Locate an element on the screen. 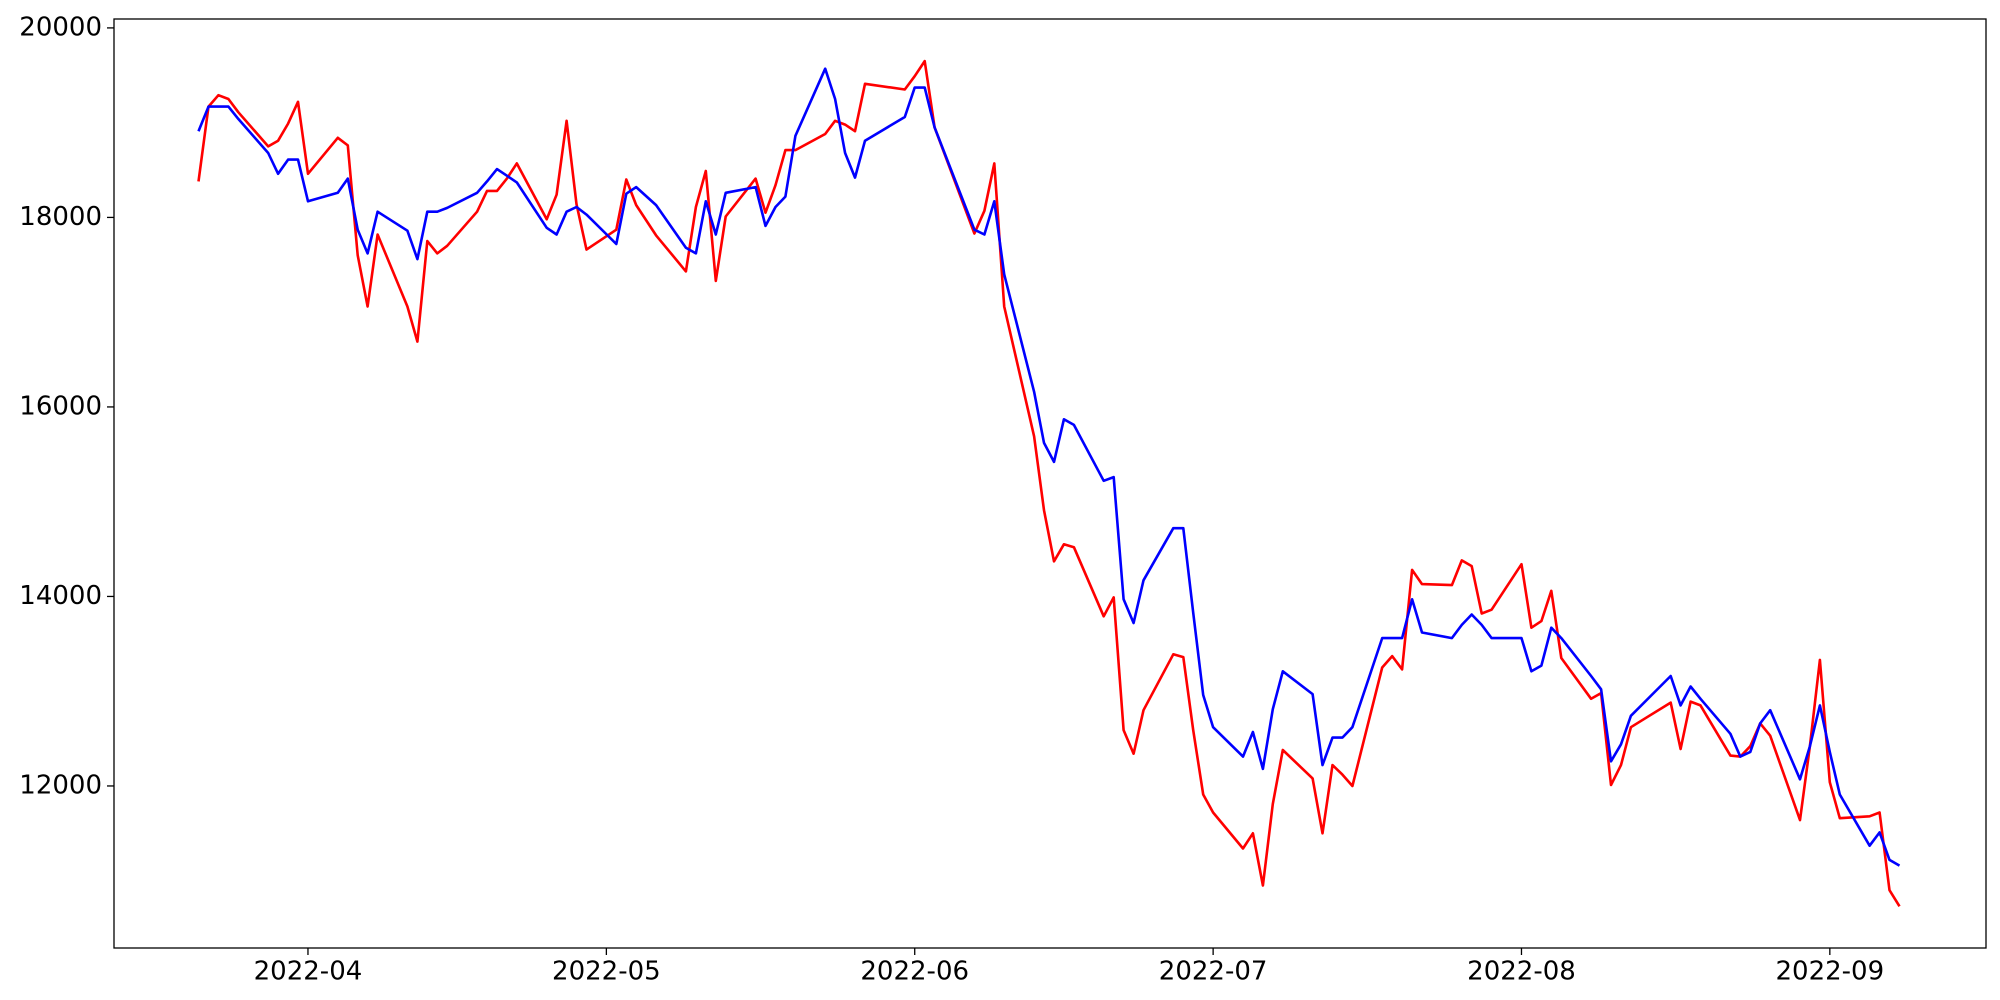 Image resolution: width=2000 pixels, height=1000 pixels. x-tick-label: 2022-04 is located at coordinates (308, 972).